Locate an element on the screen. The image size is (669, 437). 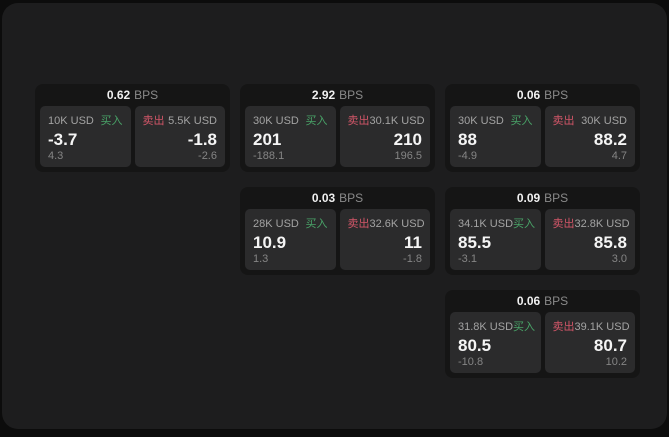
bps-header: 0.62 BPS is located at coordinates (132, 95).